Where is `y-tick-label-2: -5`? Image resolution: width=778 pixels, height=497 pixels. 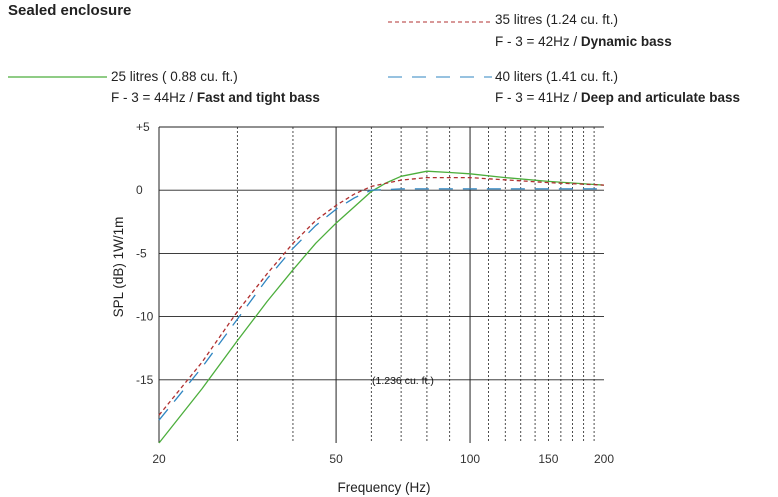
y-tick-label-2: -5 is located at coordinates (141, 253).